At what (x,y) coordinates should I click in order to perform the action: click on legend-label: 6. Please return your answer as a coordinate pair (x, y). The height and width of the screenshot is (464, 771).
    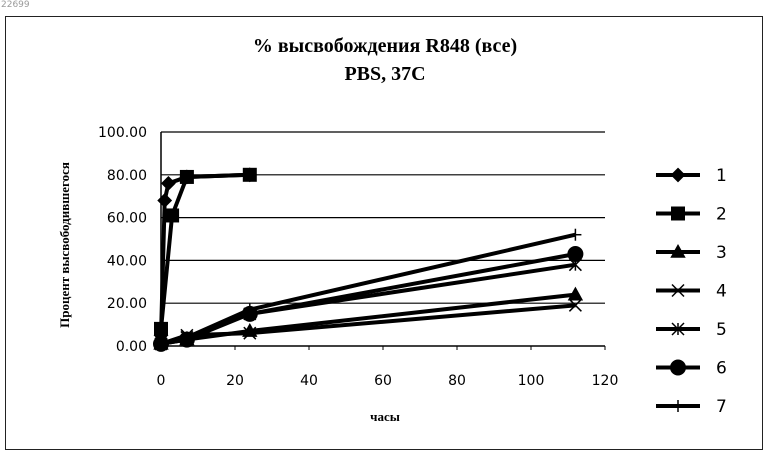
    Looking at the image, I should click on (721, 369).